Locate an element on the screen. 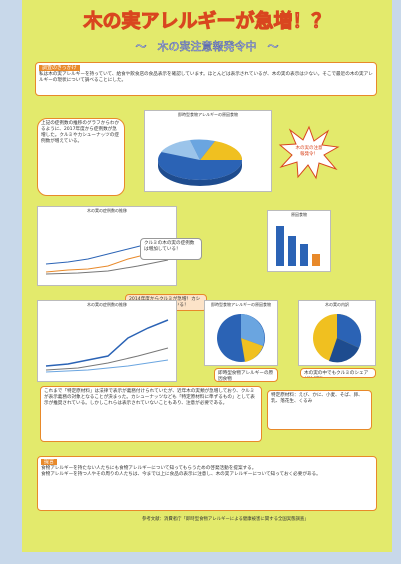 This screenshot has height=564, width=401. starburst-text: 木の実の注意報発令！ is located at coordinates (309, 151).